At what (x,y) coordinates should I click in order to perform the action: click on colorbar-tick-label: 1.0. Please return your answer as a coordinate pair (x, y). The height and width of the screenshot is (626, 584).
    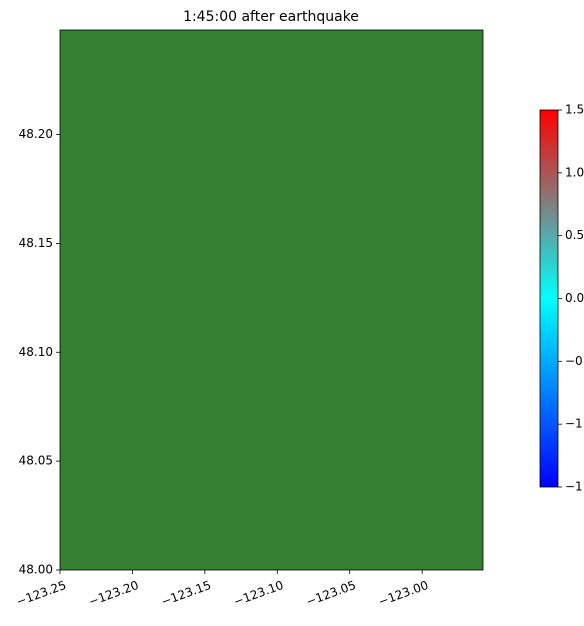
    Looking at the image, I should click on (574, 172).